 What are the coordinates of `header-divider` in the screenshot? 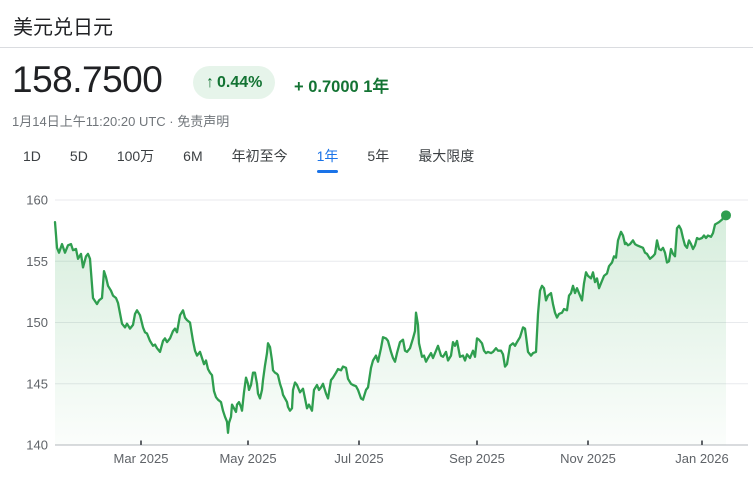 It's located at (376, 47).